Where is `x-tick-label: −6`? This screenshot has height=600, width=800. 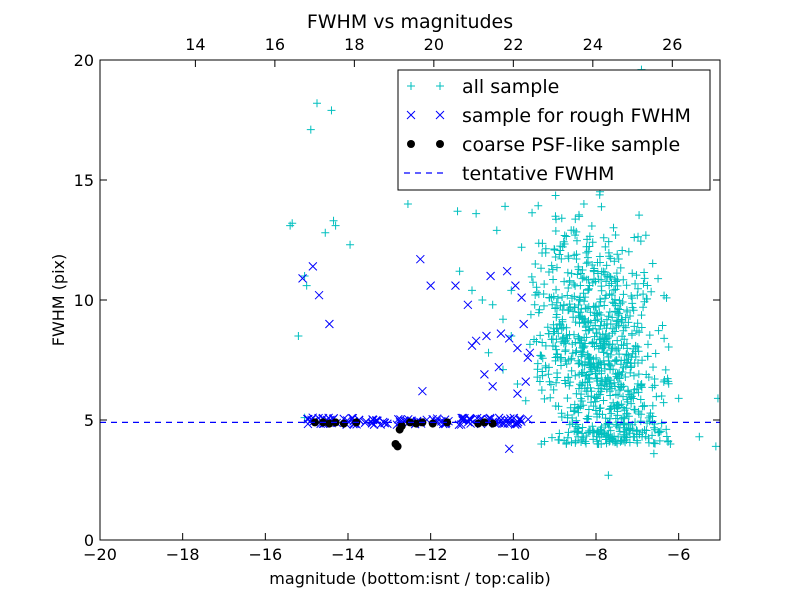 x-tick-label: −6 is located at coordinates (679, 554).